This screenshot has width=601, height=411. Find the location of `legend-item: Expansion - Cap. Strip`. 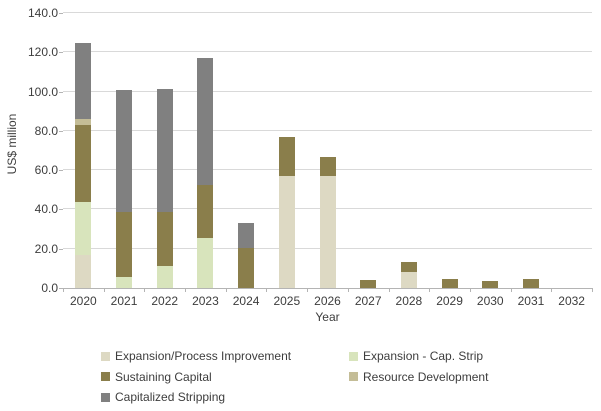

legend-item: Expansion - Cap. Strip is located at coordinates (418, 356).